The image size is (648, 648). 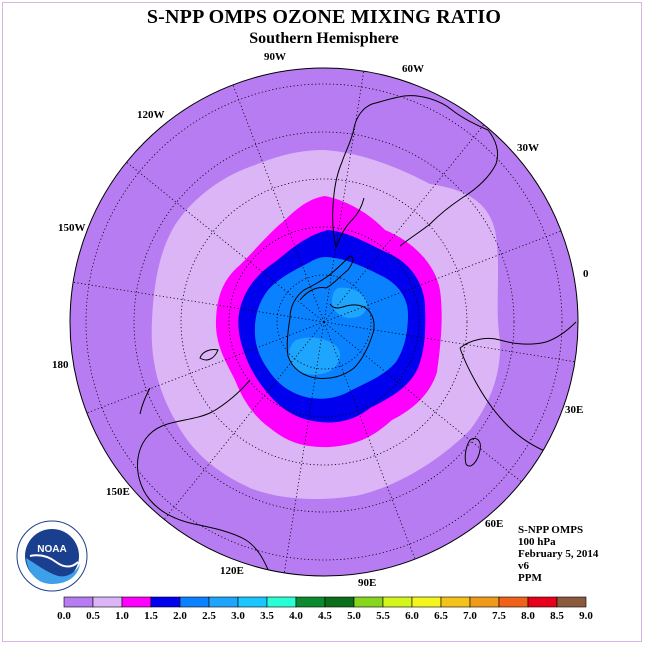 I want to click on colorbar-tick-label: 4.5, so click(x=325, y=616).